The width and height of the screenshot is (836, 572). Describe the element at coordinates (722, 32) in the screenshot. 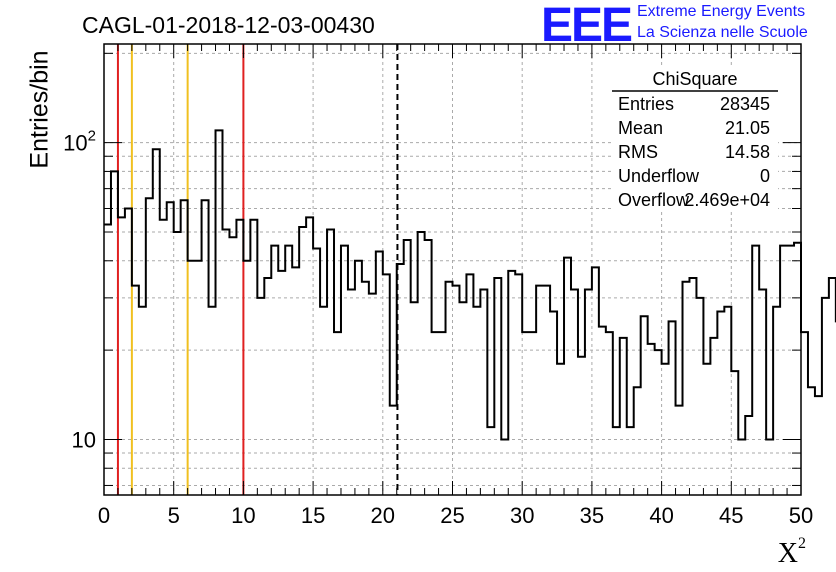

I see `logo-line-2: La Scienza nelle Scuole` at that location.